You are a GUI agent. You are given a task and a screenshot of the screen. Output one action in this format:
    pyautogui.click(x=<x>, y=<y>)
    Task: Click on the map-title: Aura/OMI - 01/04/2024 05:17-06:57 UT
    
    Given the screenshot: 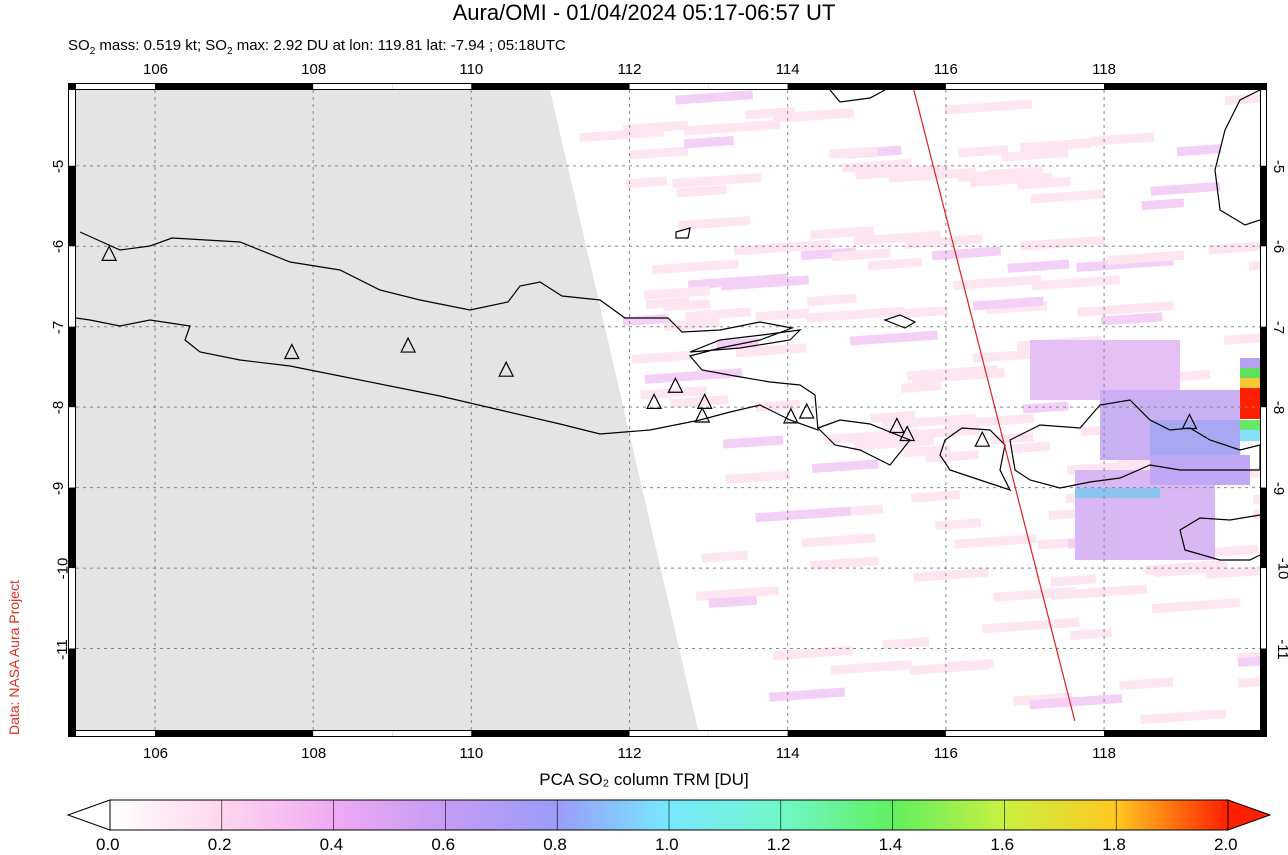 What is the action you would take?
    pyautogui.click(x=644, y=12)
    